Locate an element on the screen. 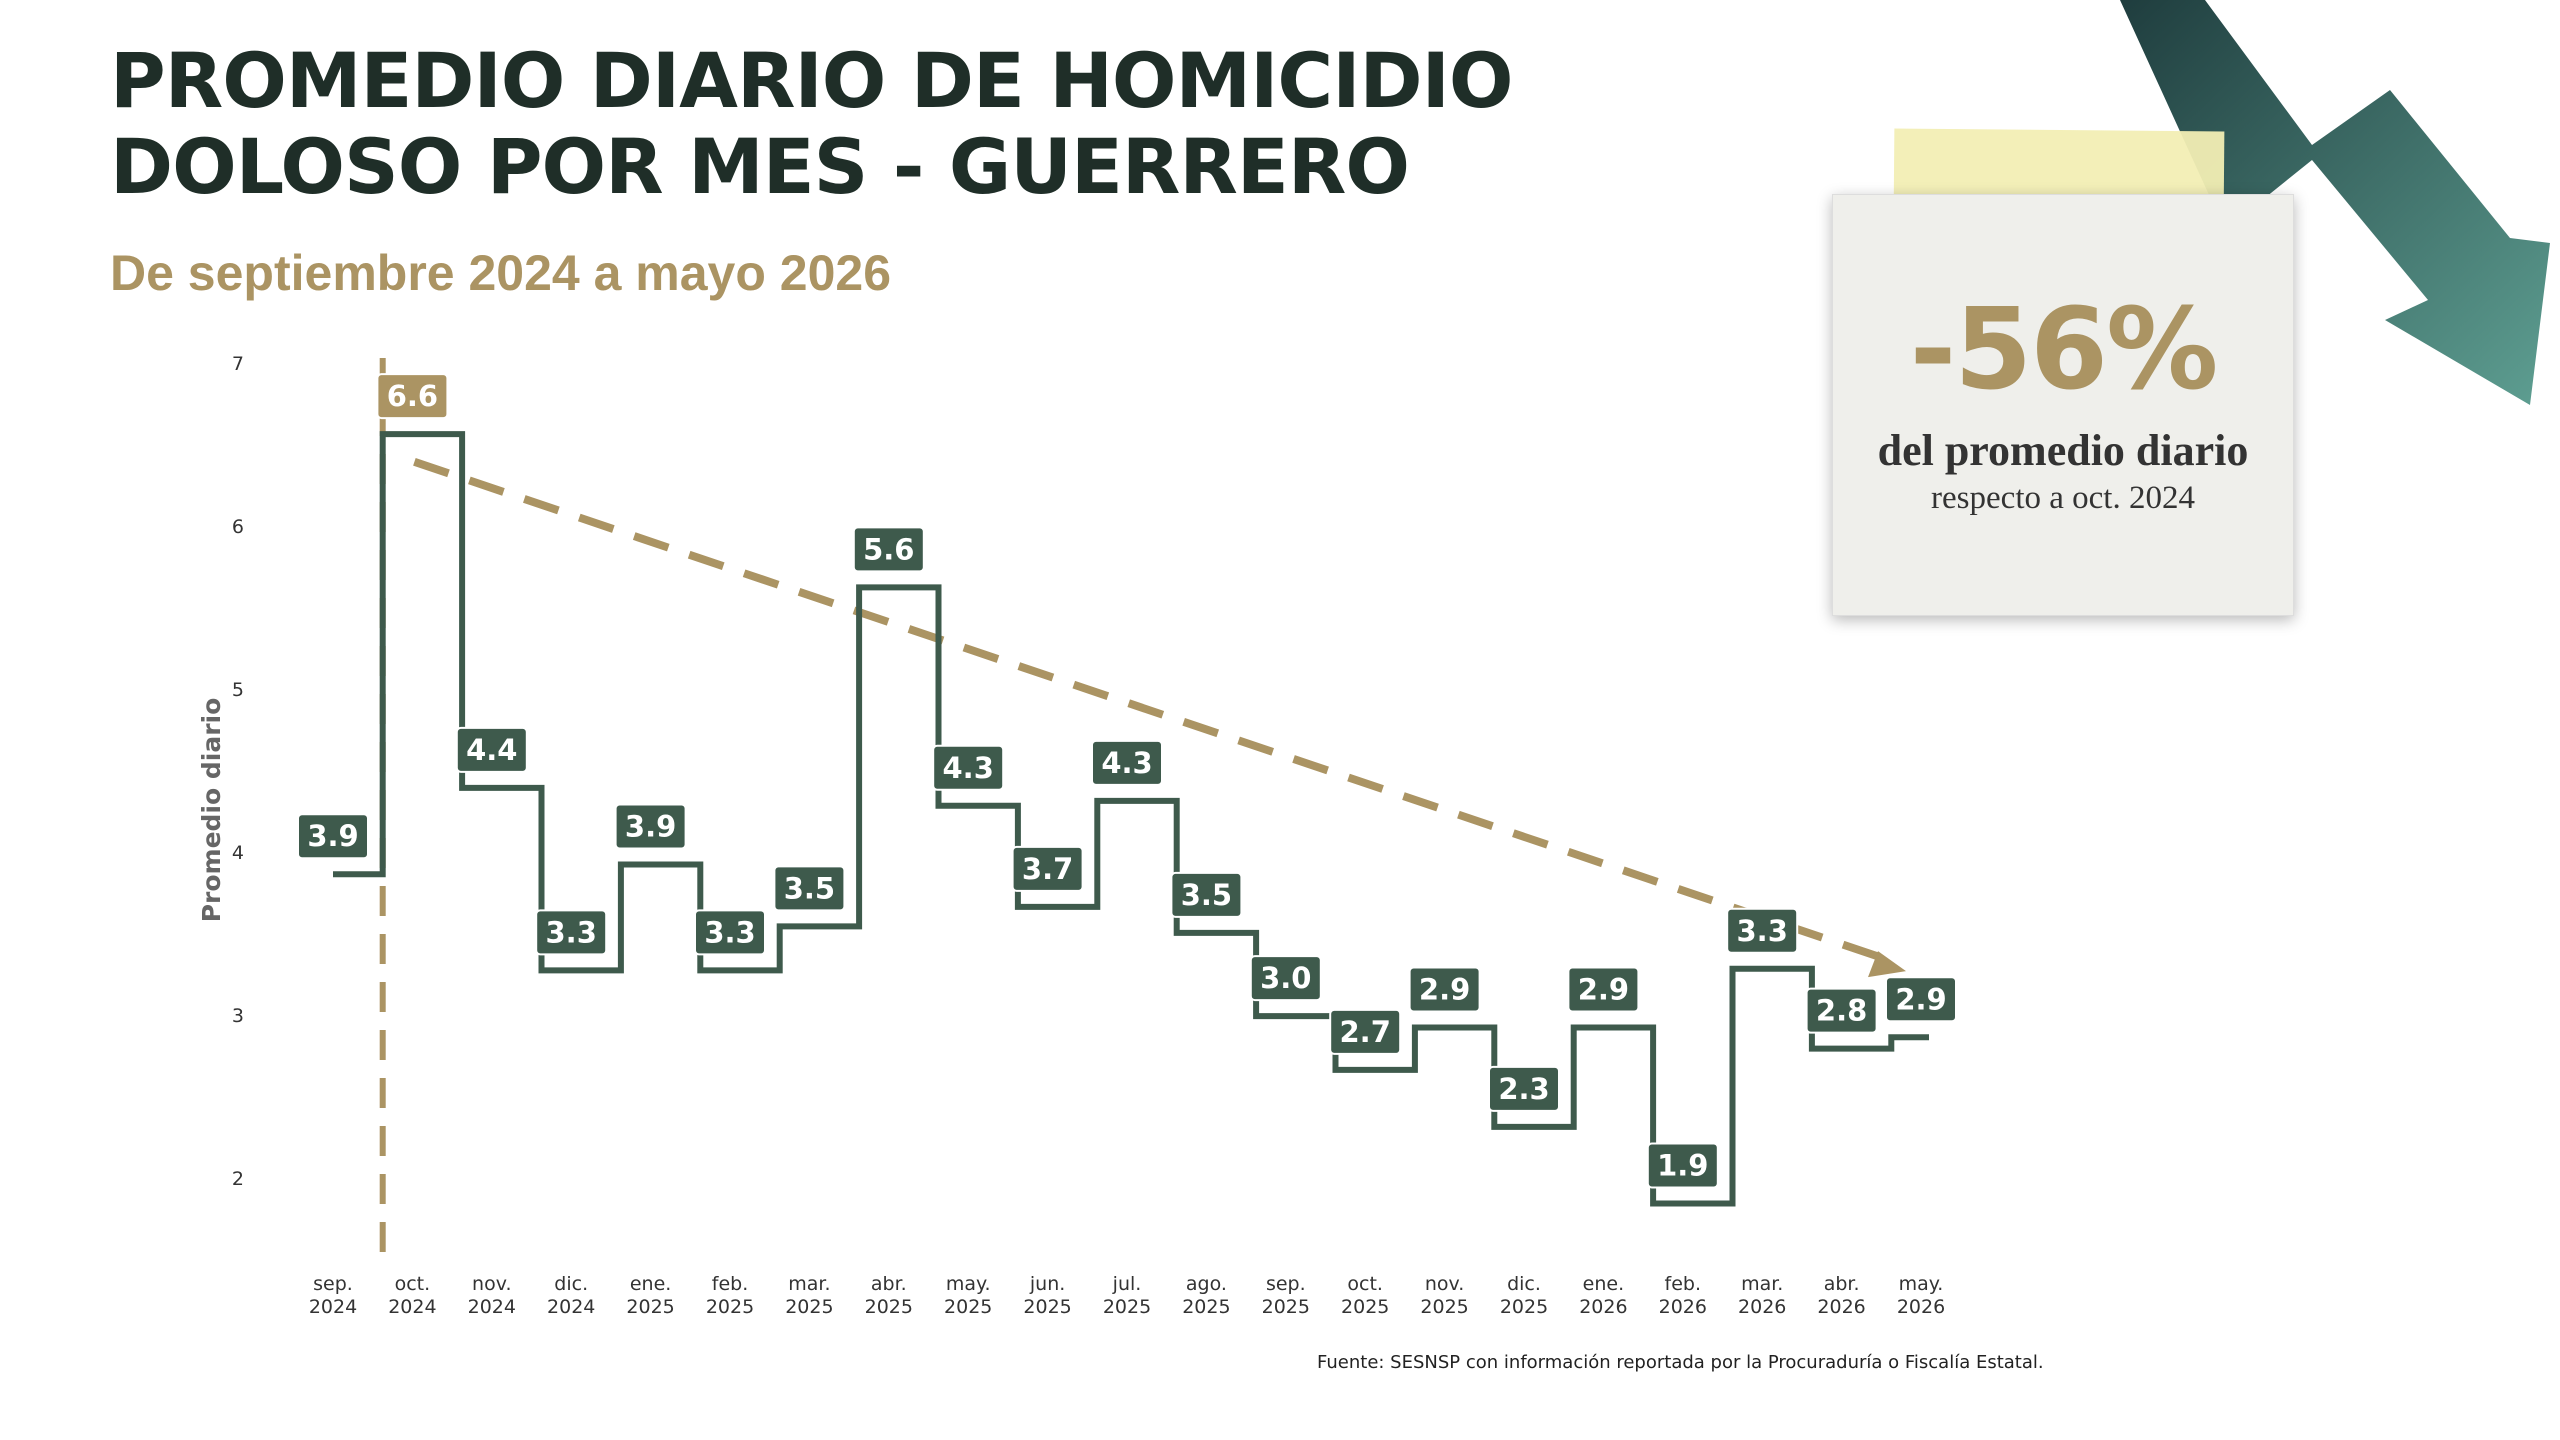 This screenshot has height=1440, width=2560. value-label: 4.4 is located at coordinates (491, 750).